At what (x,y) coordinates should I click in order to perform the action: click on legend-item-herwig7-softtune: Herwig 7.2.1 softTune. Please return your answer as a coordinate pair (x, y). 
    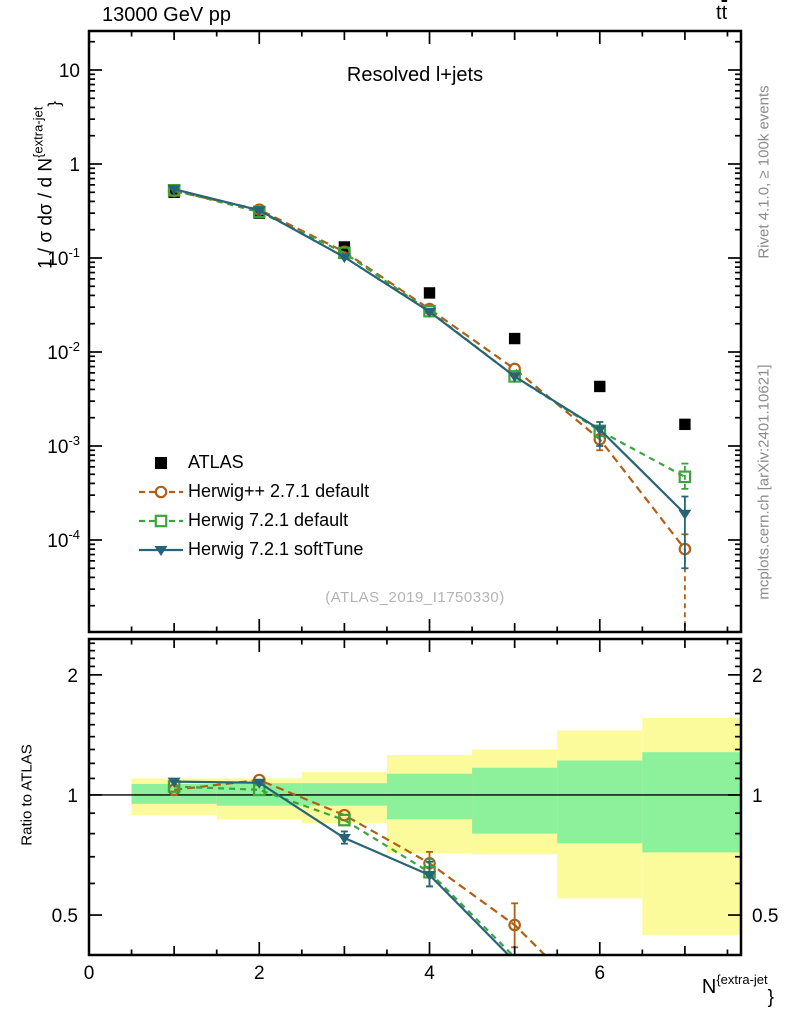
    Looking at the image, I should click on (253, 549).